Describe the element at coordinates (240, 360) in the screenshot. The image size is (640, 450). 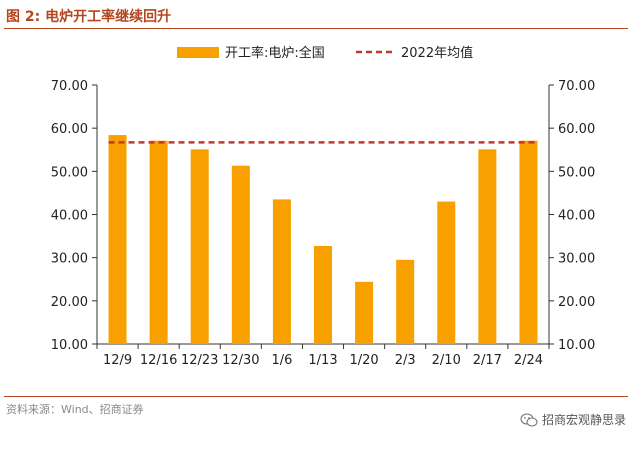
I see `x-tick-label: 12/30` at that location.